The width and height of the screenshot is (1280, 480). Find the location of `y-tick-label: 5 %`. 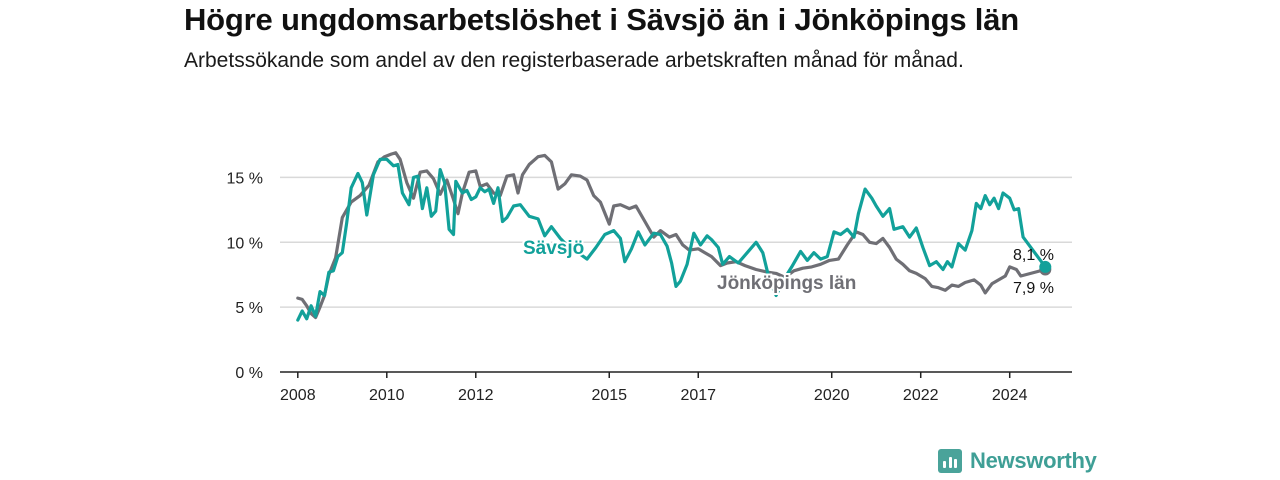

y-tick-label: 5 % is located at coordinates (249, 308).